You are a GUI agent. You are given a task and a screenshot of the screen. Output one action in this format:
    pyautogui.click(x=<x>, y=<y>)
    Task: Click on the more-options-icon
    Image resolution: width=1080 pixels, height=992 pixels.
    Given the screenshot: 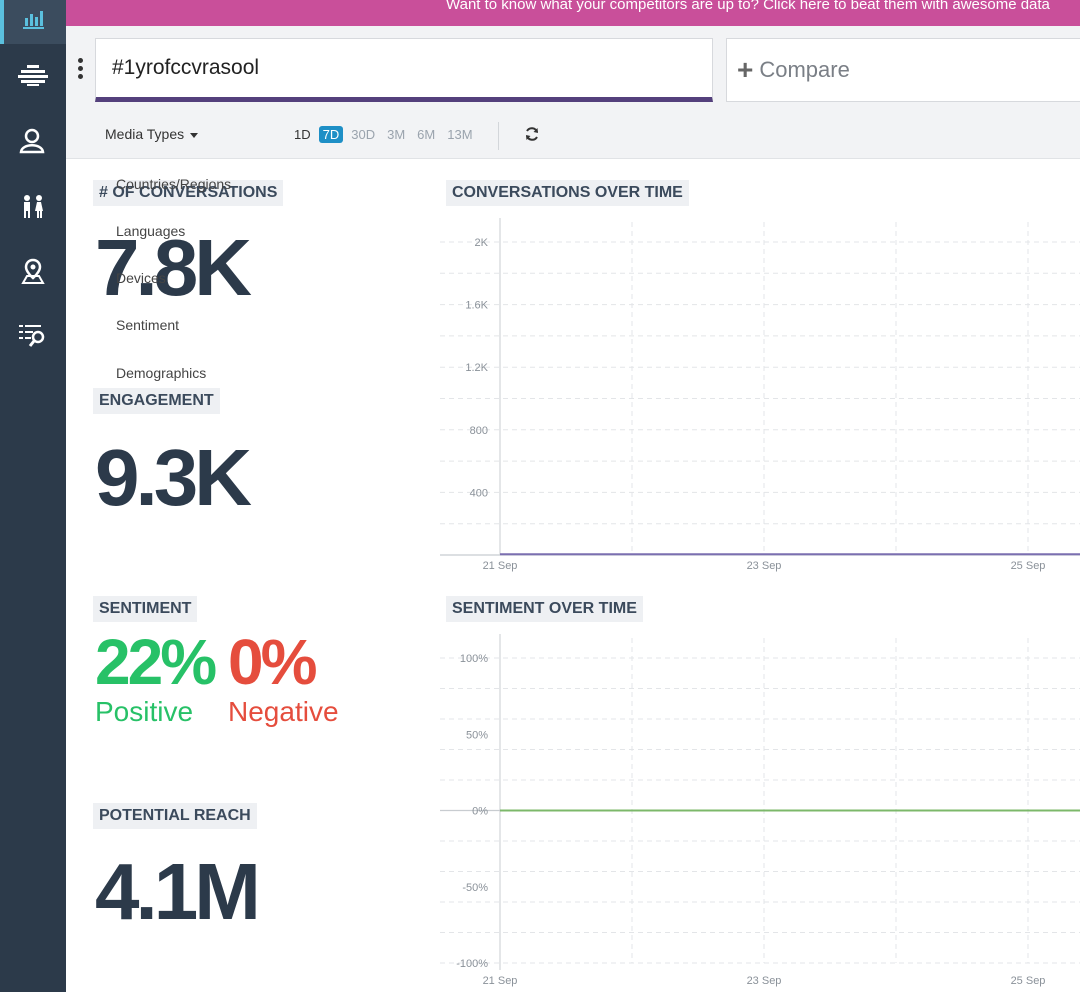 What is the action you would take?
    pyautogui.click(x=81, y=70)
    